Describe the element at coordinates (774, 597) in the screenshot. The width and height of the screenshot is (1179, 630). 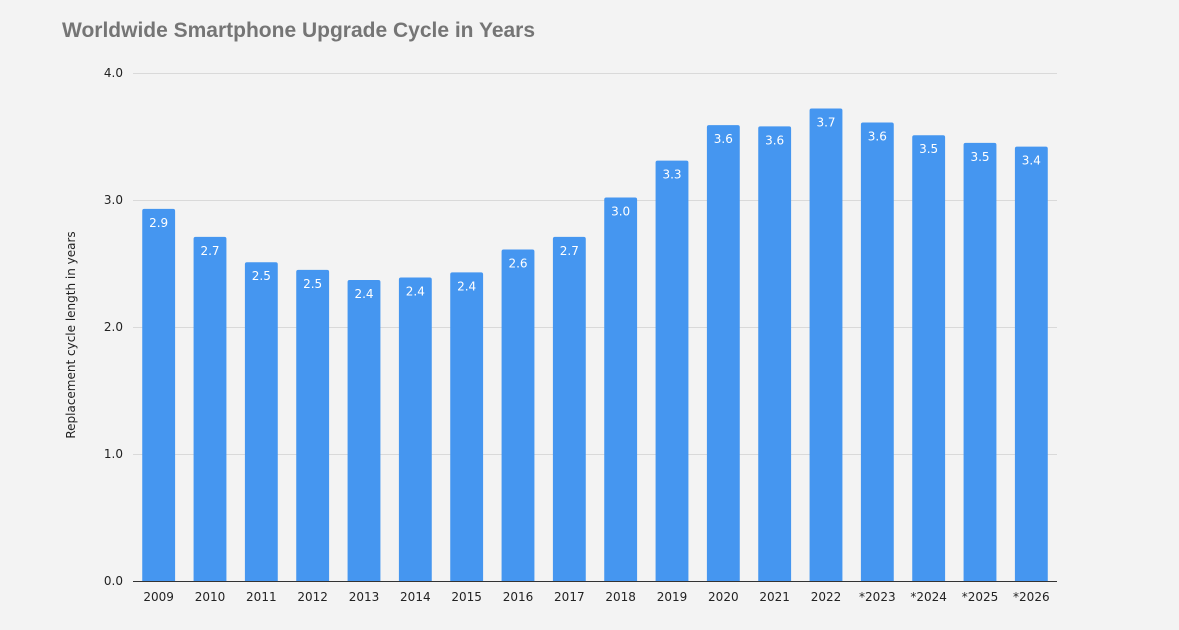
I see `x-tick-label: 2021` at that location.